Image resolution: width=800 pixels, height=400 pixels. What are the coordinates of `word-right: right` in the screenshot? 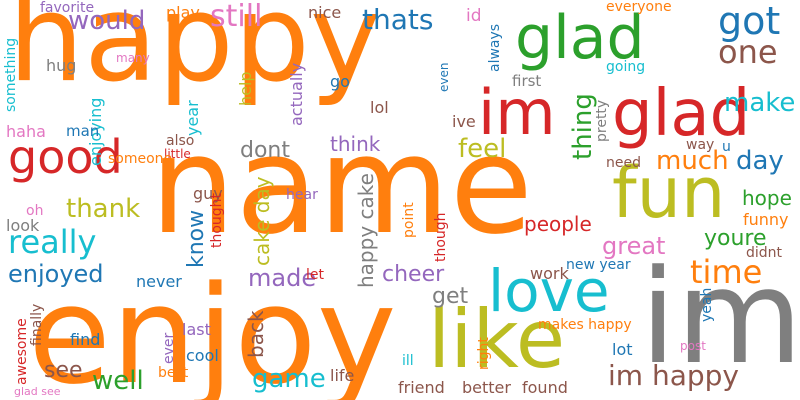 It's located at (484, 353).